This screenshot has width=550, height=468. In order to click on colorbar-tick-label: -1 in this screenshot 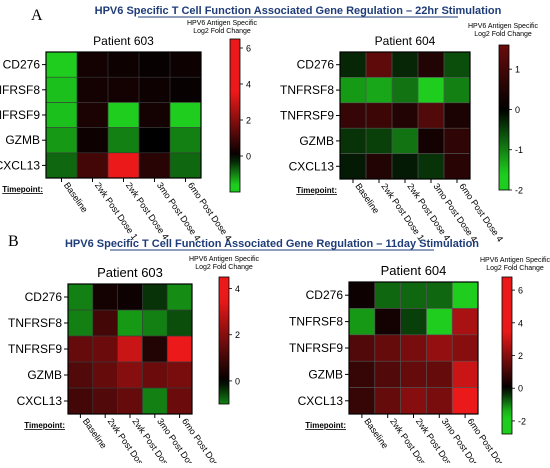, I will do `click(519, 150)`.